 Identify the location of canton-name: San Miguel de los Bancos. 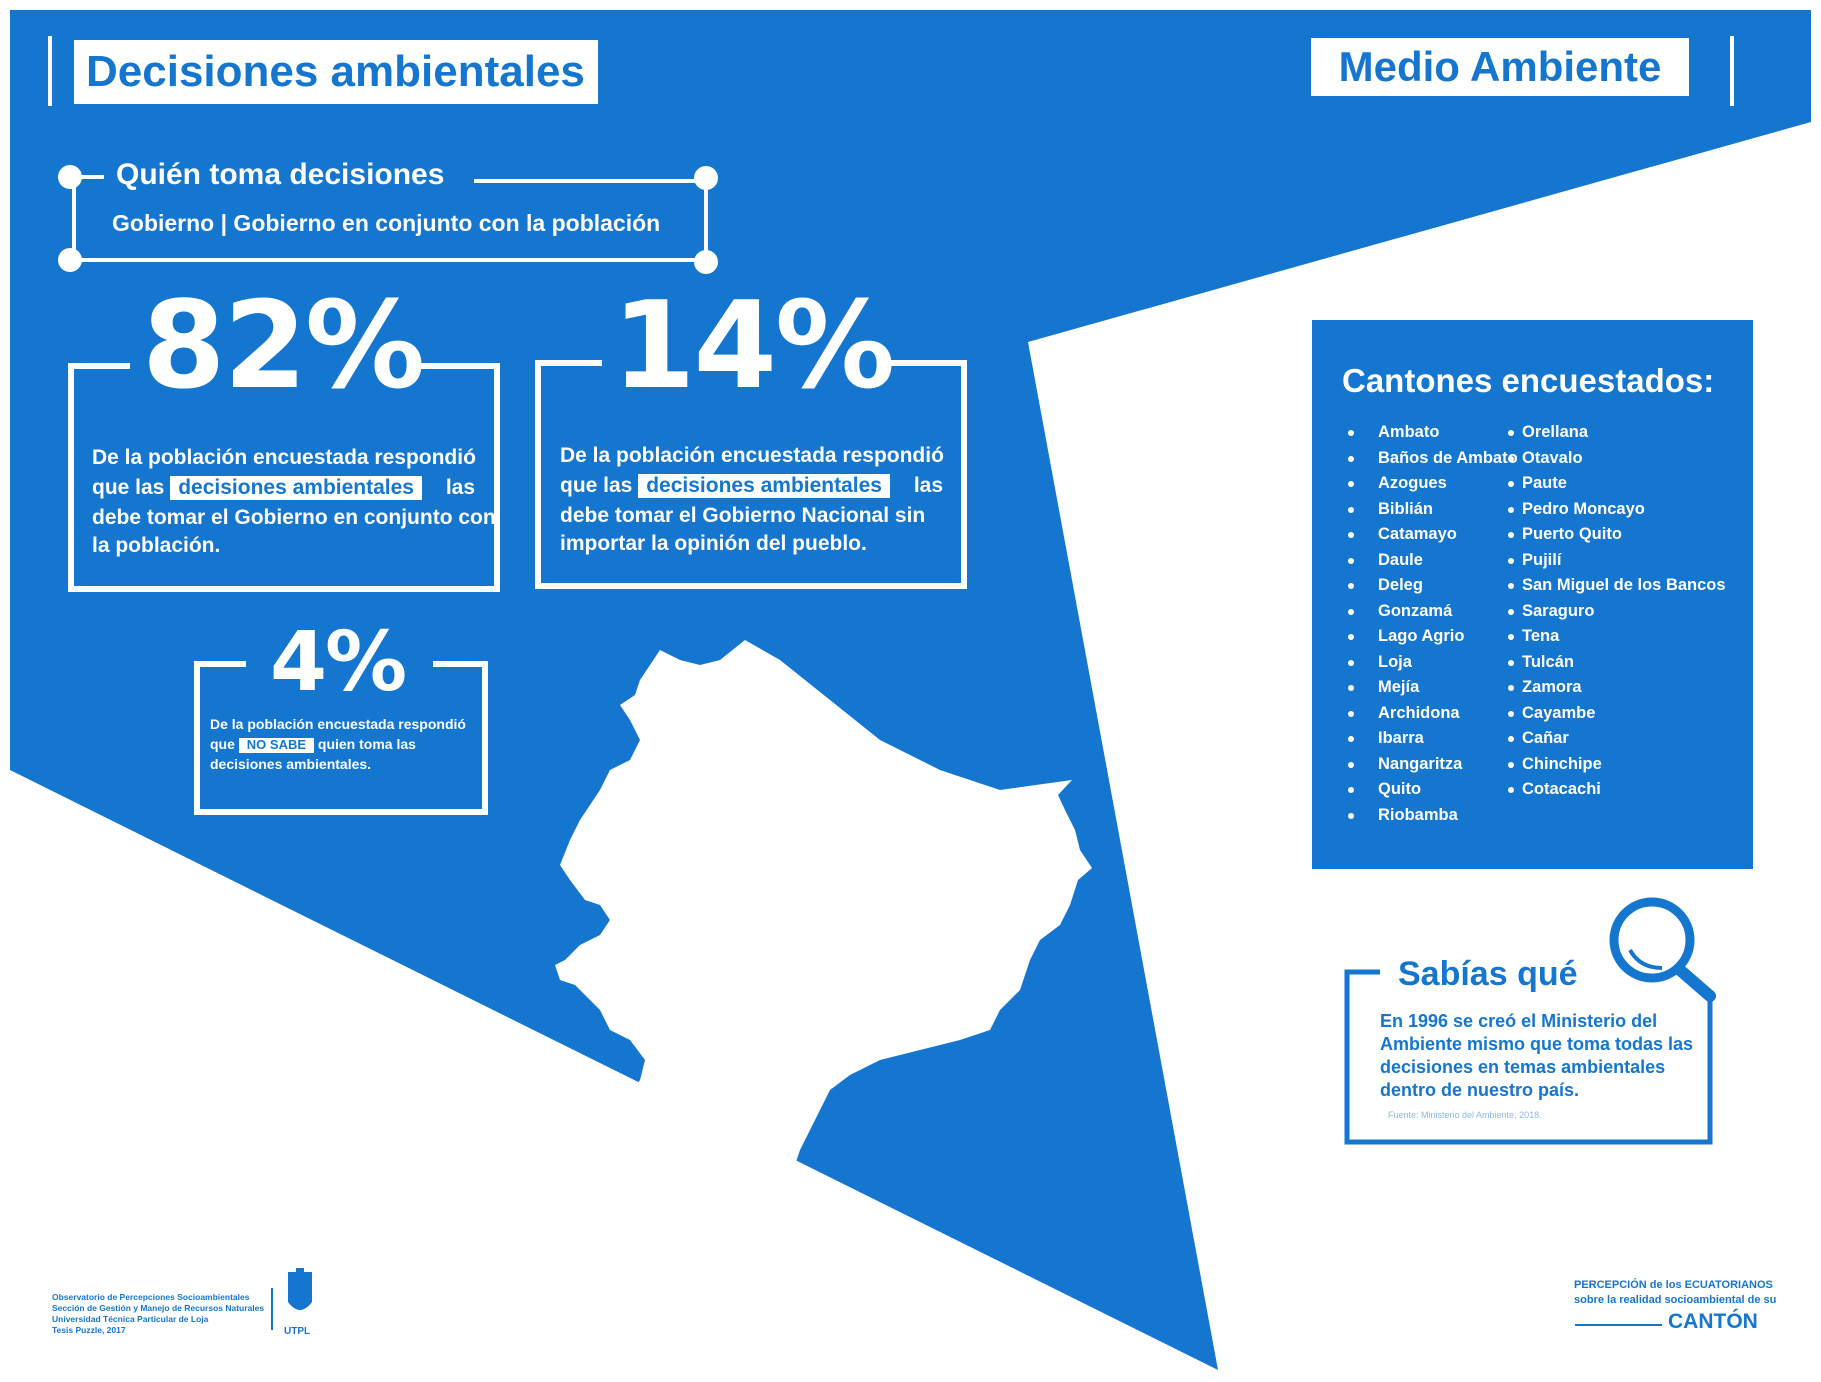
(1624, 585).